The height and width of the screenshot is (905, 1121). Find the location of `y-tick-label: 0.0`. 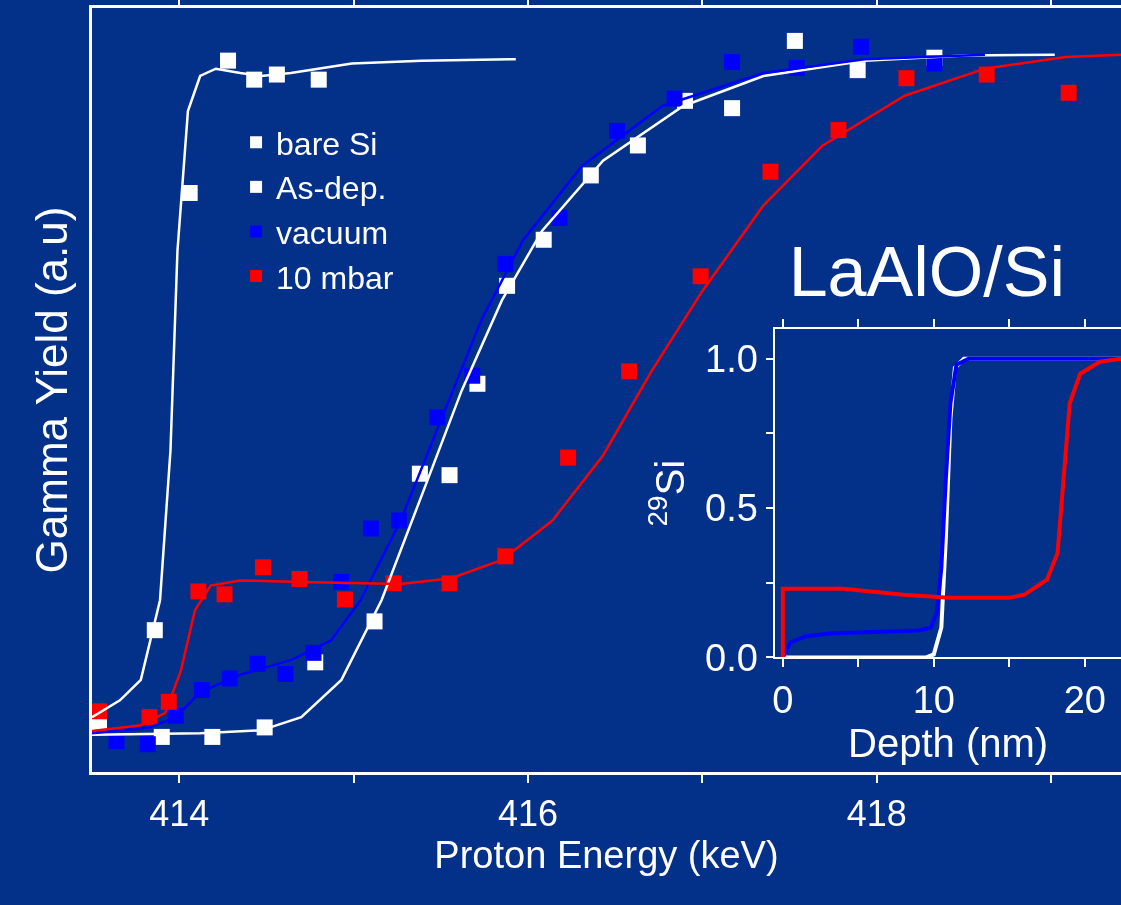

y-tick-label: 0.0 is located at coordinates (731, 657).